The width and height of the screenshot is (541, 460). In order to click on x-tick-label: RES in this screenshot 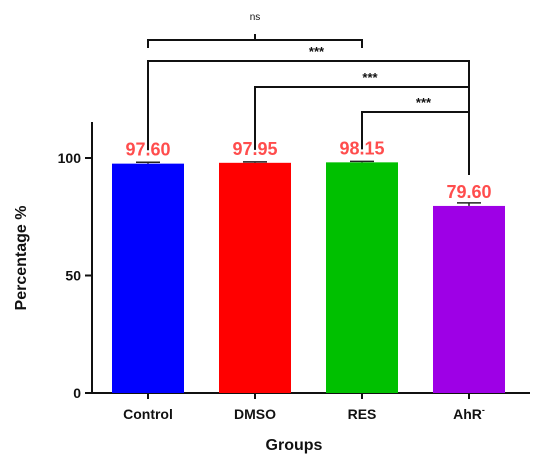, I will do `click(362, 414)`.